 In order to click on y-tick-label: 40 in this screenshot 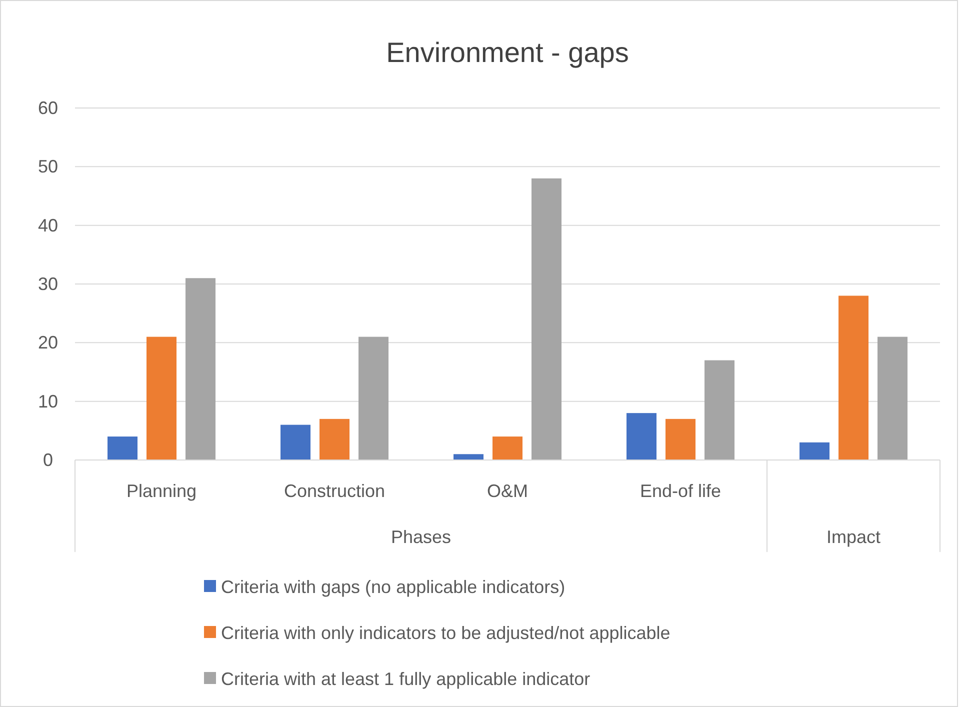, I will do `click(48, 225)`.